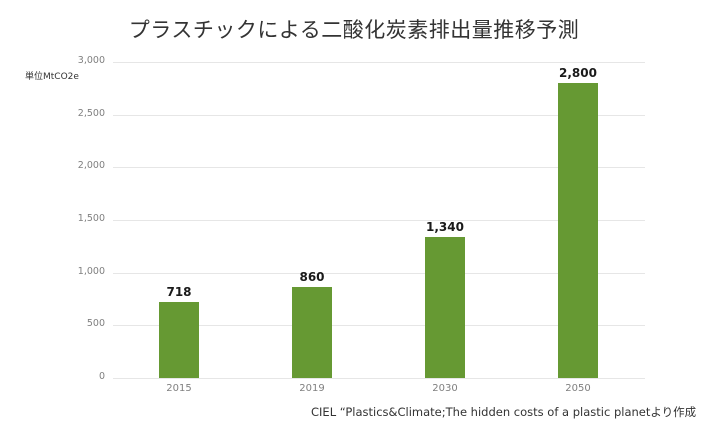  Describe the element at coordinates (578, 230) in the screenshot. I see `bar-2050` at that location.